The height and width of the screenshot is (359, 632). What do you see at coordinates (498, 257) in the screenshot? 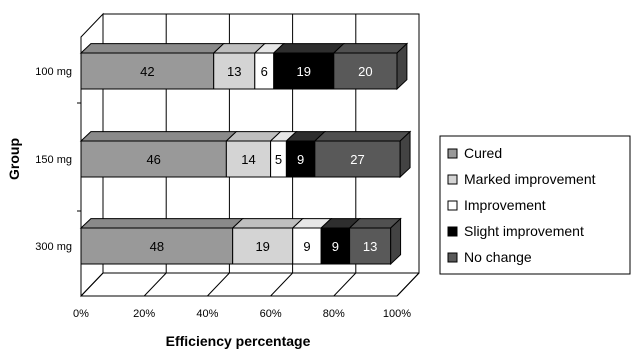
I see `legend-label: No change` at bounding box center [498, 257].